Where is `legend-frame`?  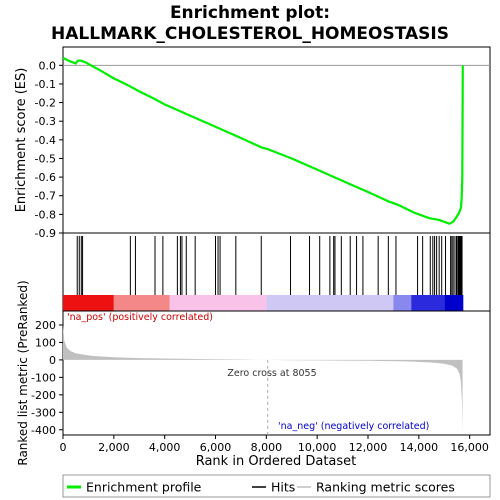
legend-frame is located at coordinates (276, 486).